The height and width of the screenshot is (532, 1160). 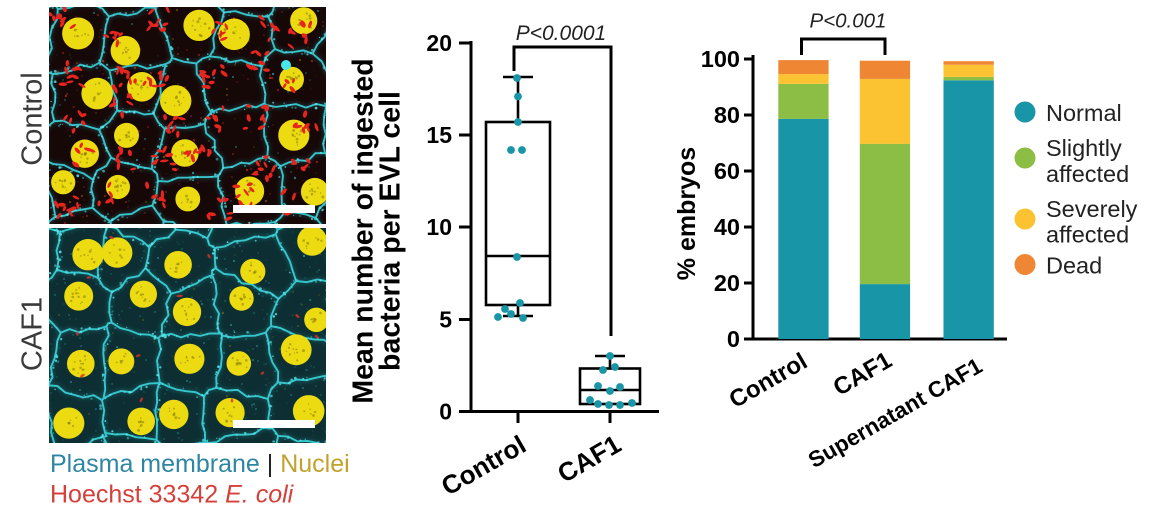 I want to click on svg-text: 15, so click(x=439, y=135).